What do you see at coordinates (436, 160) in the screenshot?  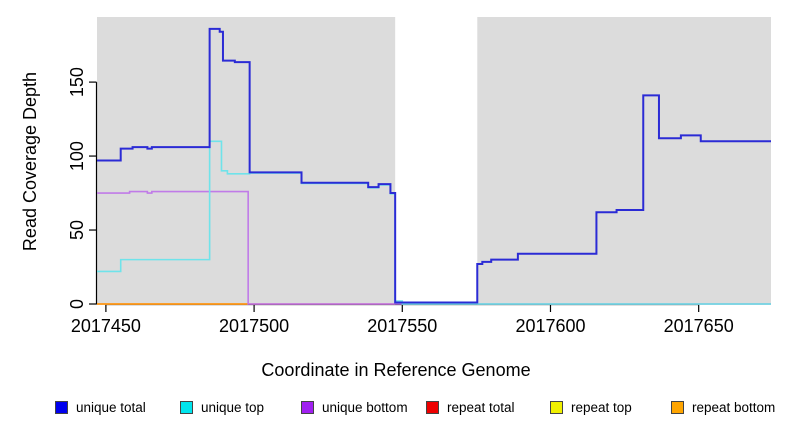 I see `uncovered-gap-region` at bounding box center [436, 160].